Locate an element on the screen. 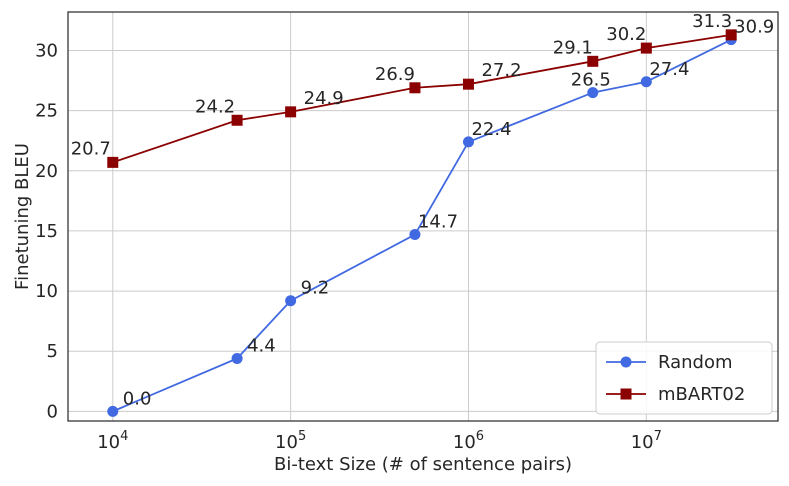  data-label: 26.5 is located at coordinates (591, 80).